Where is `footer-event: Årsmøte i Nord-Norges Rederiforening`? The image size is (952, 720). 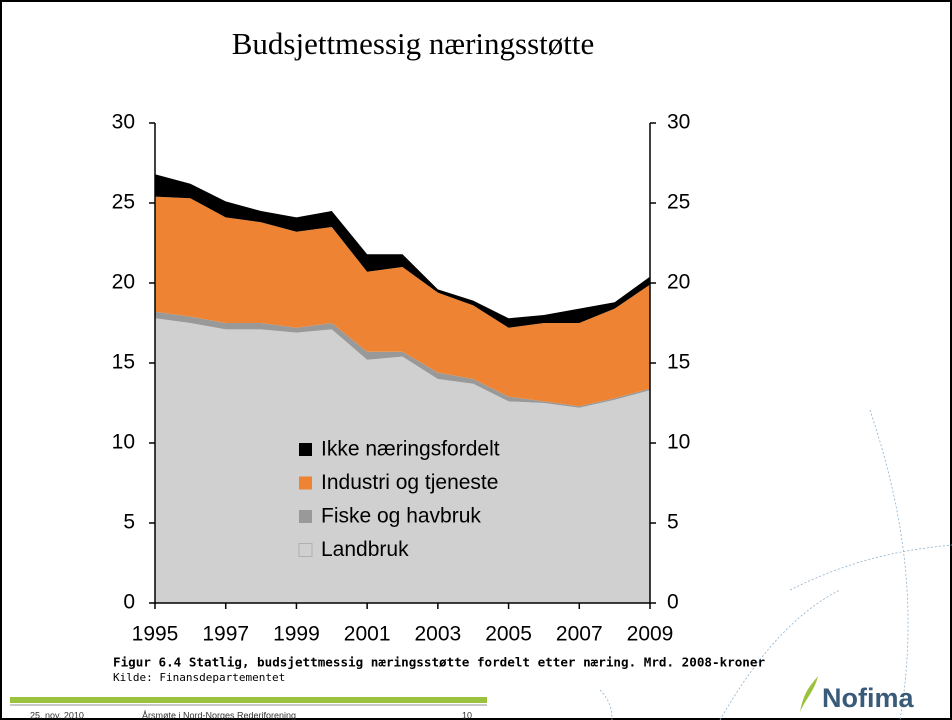
footer-event: Årsmøte i Nord-Norges Rederiforening is located at coordinates (219, 715).